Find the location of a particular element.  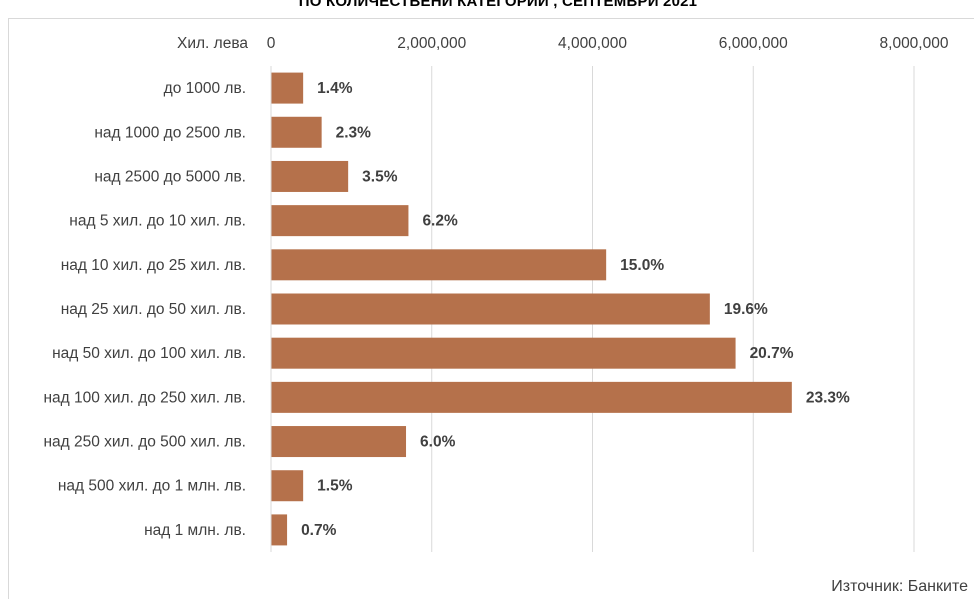

data-label: 0.7% is located at coordinates (319, 530).